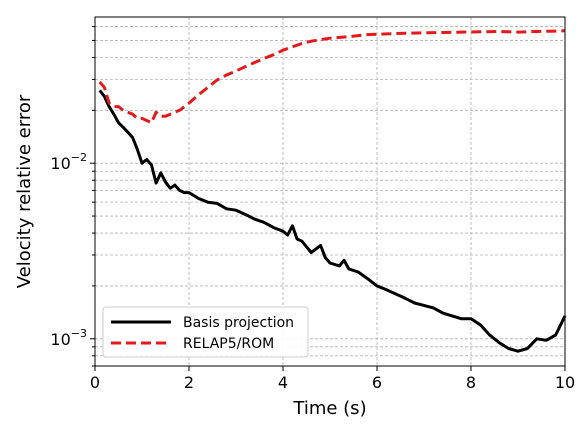 This screenshot has height=434, width=581. I want to click on legend: Basis projection RELAP5/ROM, so click(205, 332).